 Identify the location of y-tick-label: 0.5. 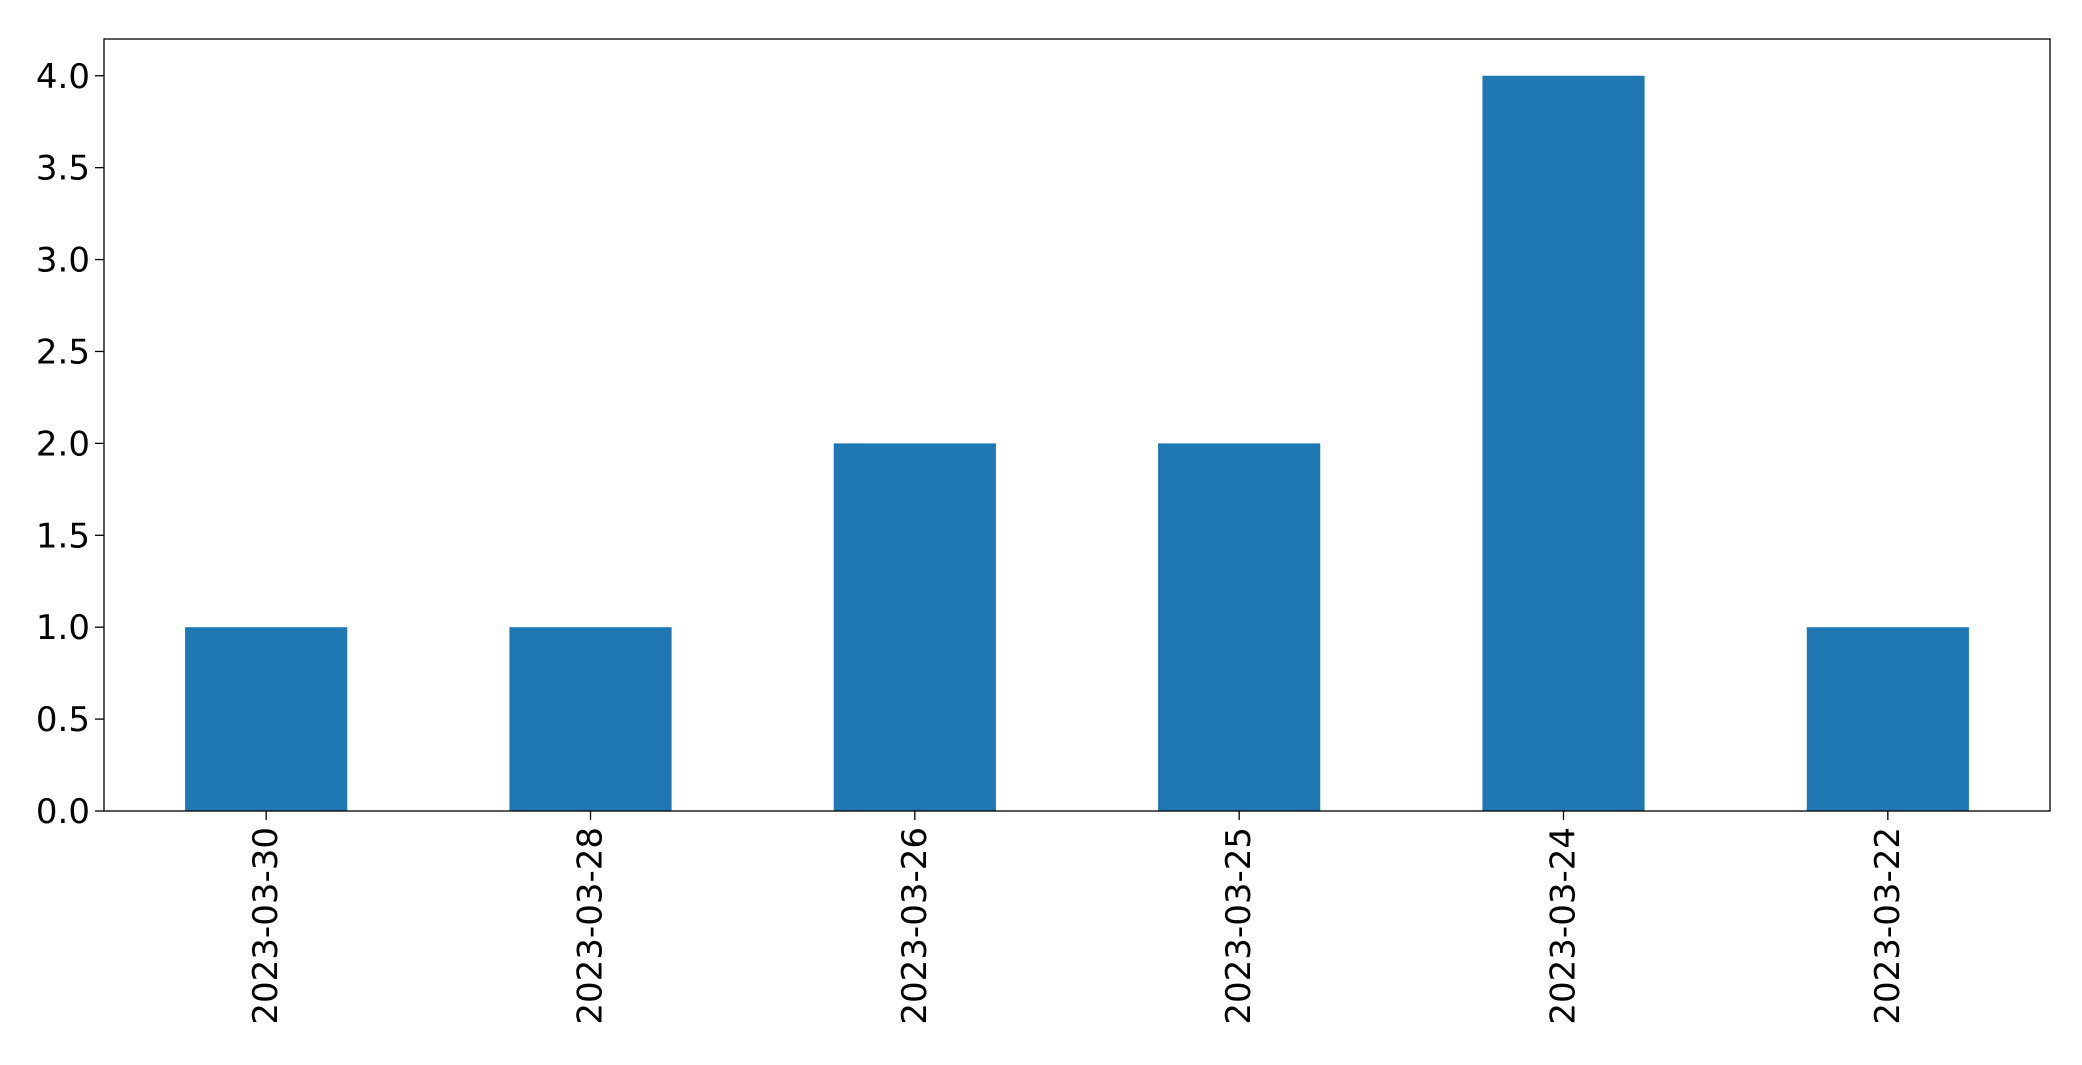
(63, 720).